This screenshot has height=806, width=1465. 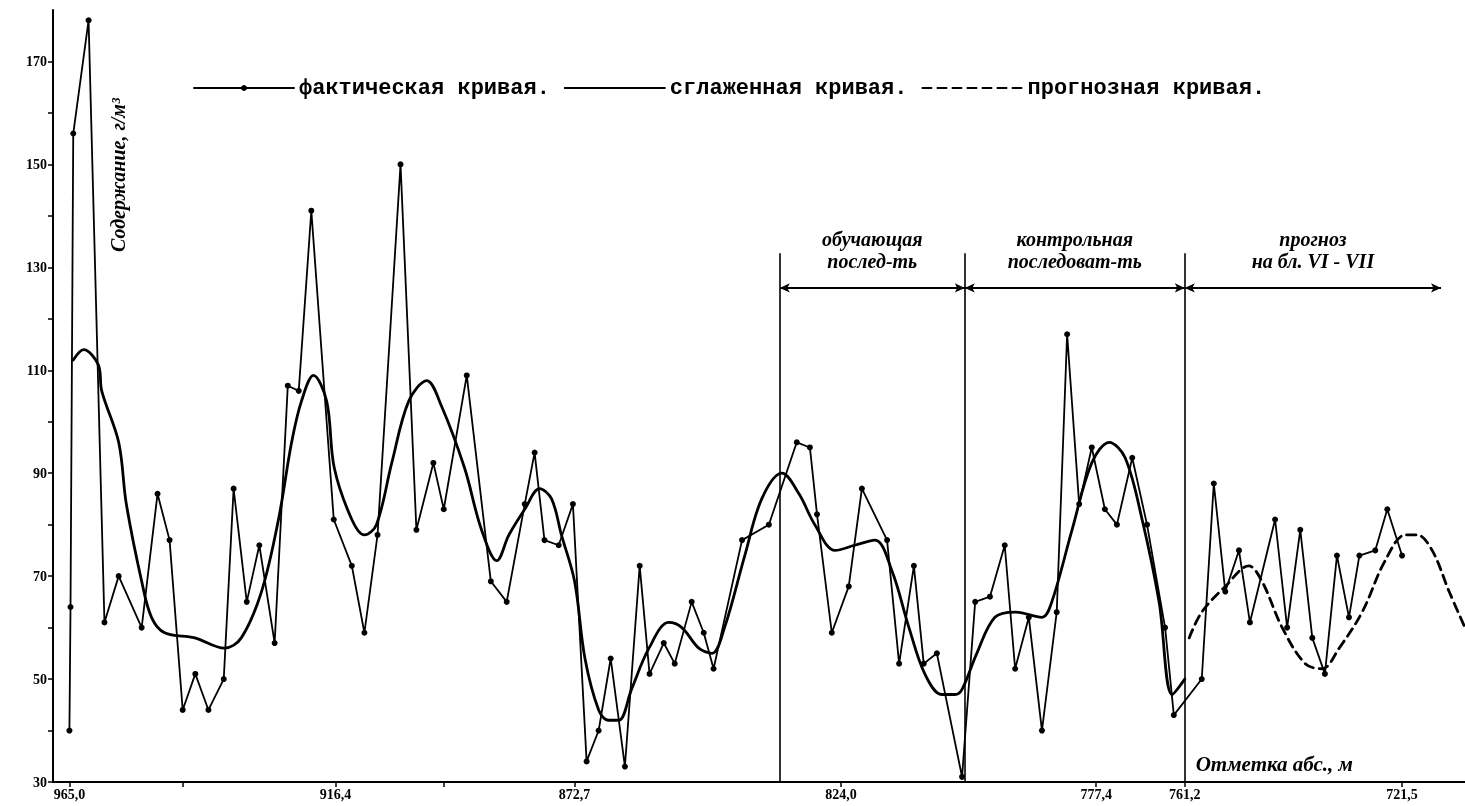 What do you see at coordinates (788, 88) in the screenshot?
I see `legend-label: сглаженная кривая.` at bounding box center [788, 88].